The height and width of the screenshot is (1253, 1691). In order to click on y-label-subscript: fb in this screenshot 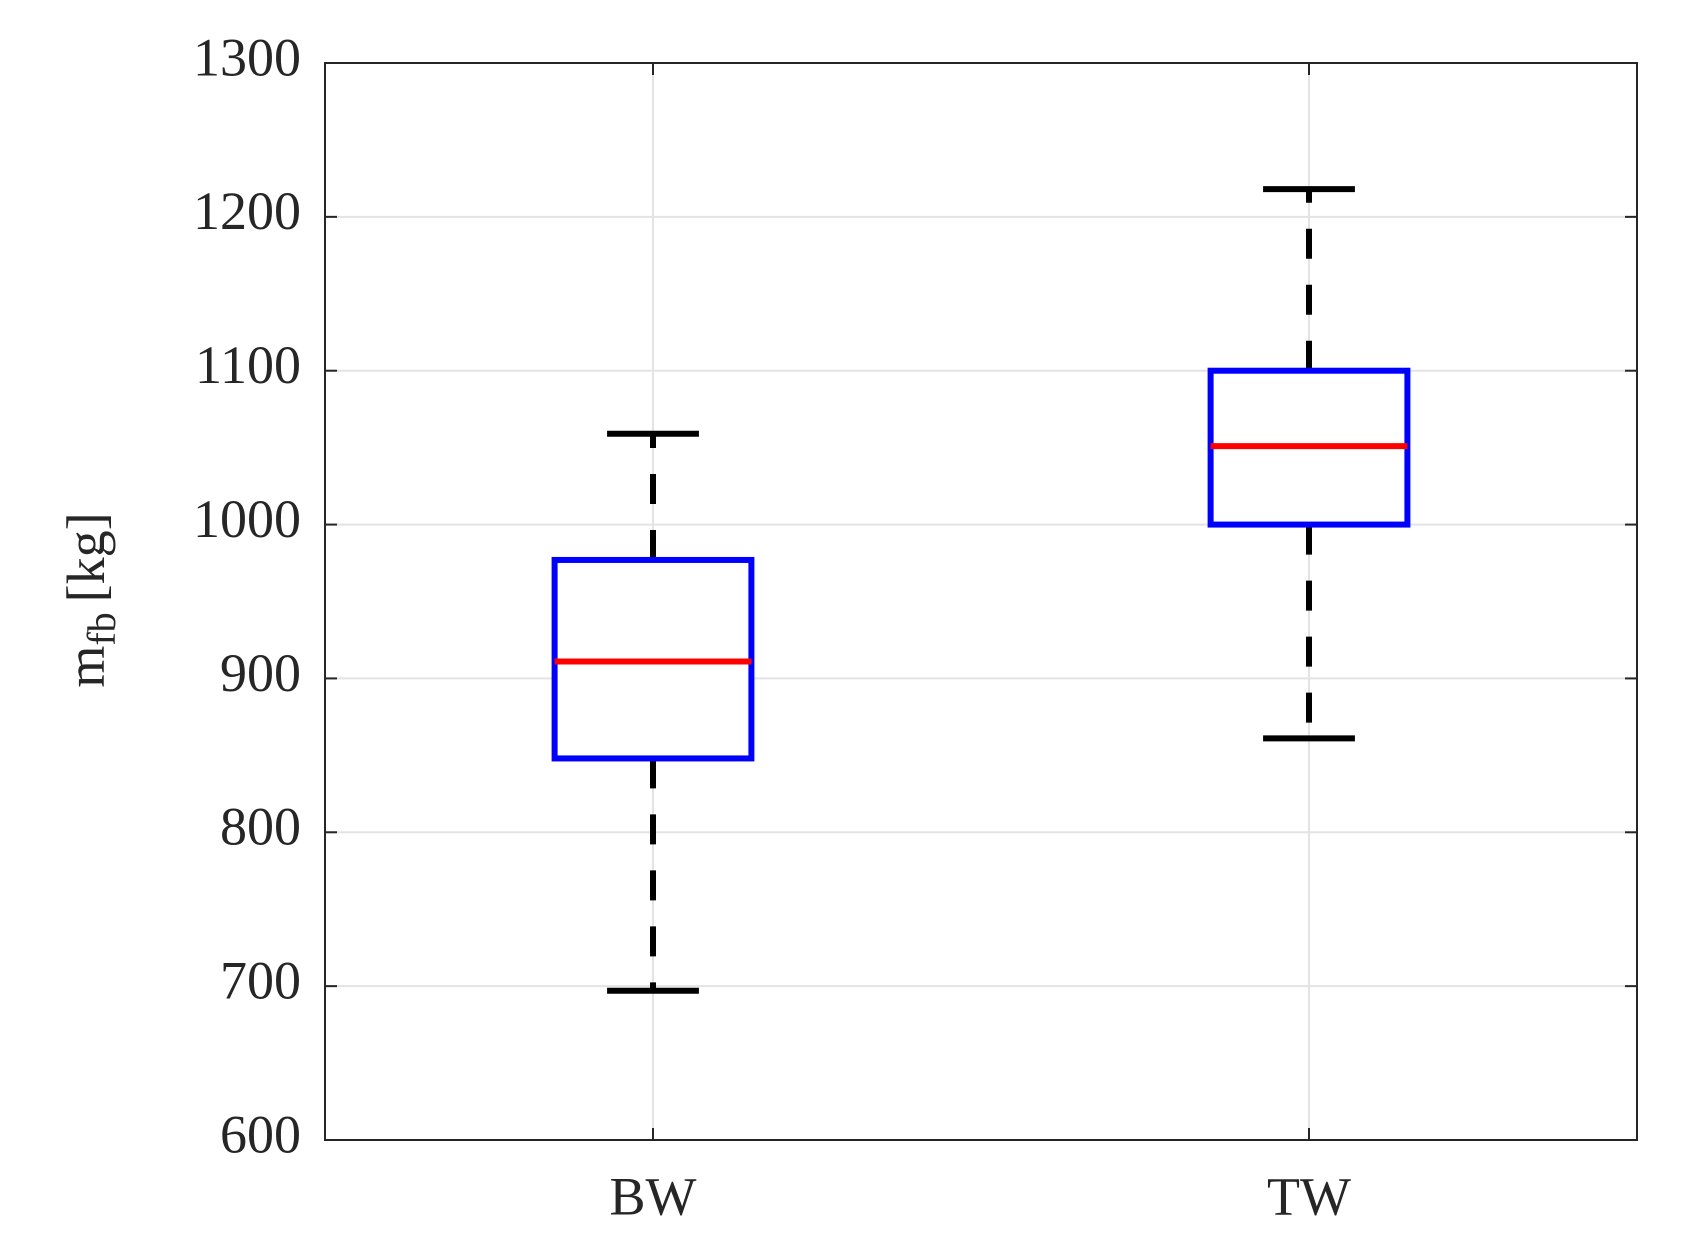, I will do `click(101, 628)`.